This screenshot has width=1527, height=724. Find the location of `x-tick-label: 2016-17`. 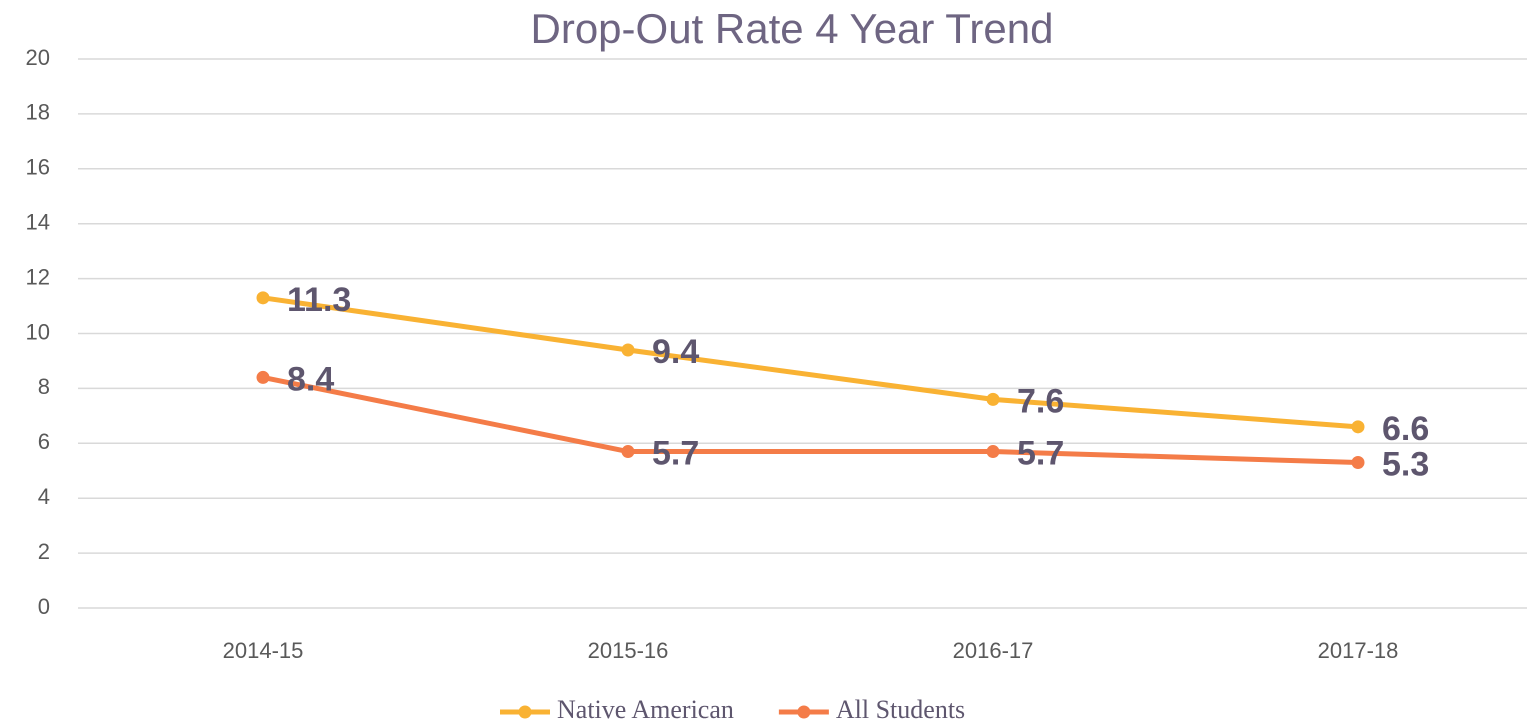

x-tick-label: 2016-17 is located at coordinates (993, 650).